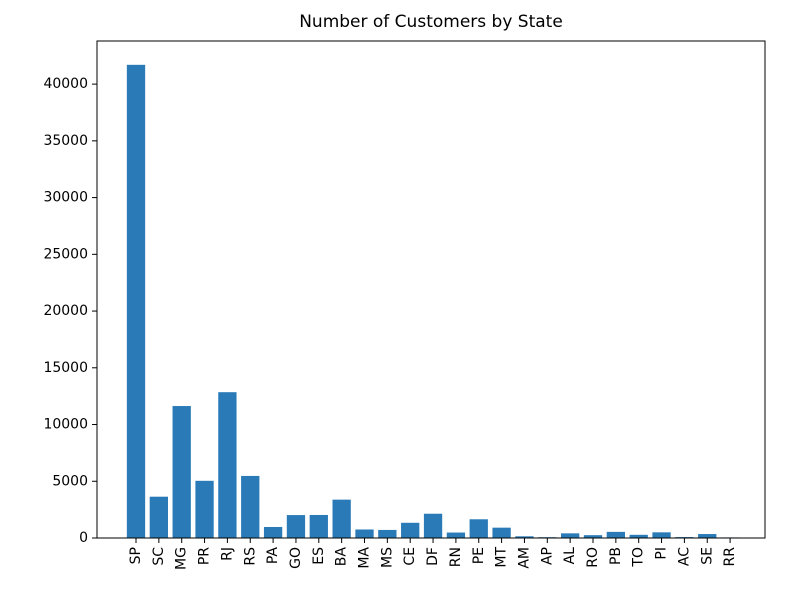  I want to click on x-tick-label: AL, so click(570, 556).